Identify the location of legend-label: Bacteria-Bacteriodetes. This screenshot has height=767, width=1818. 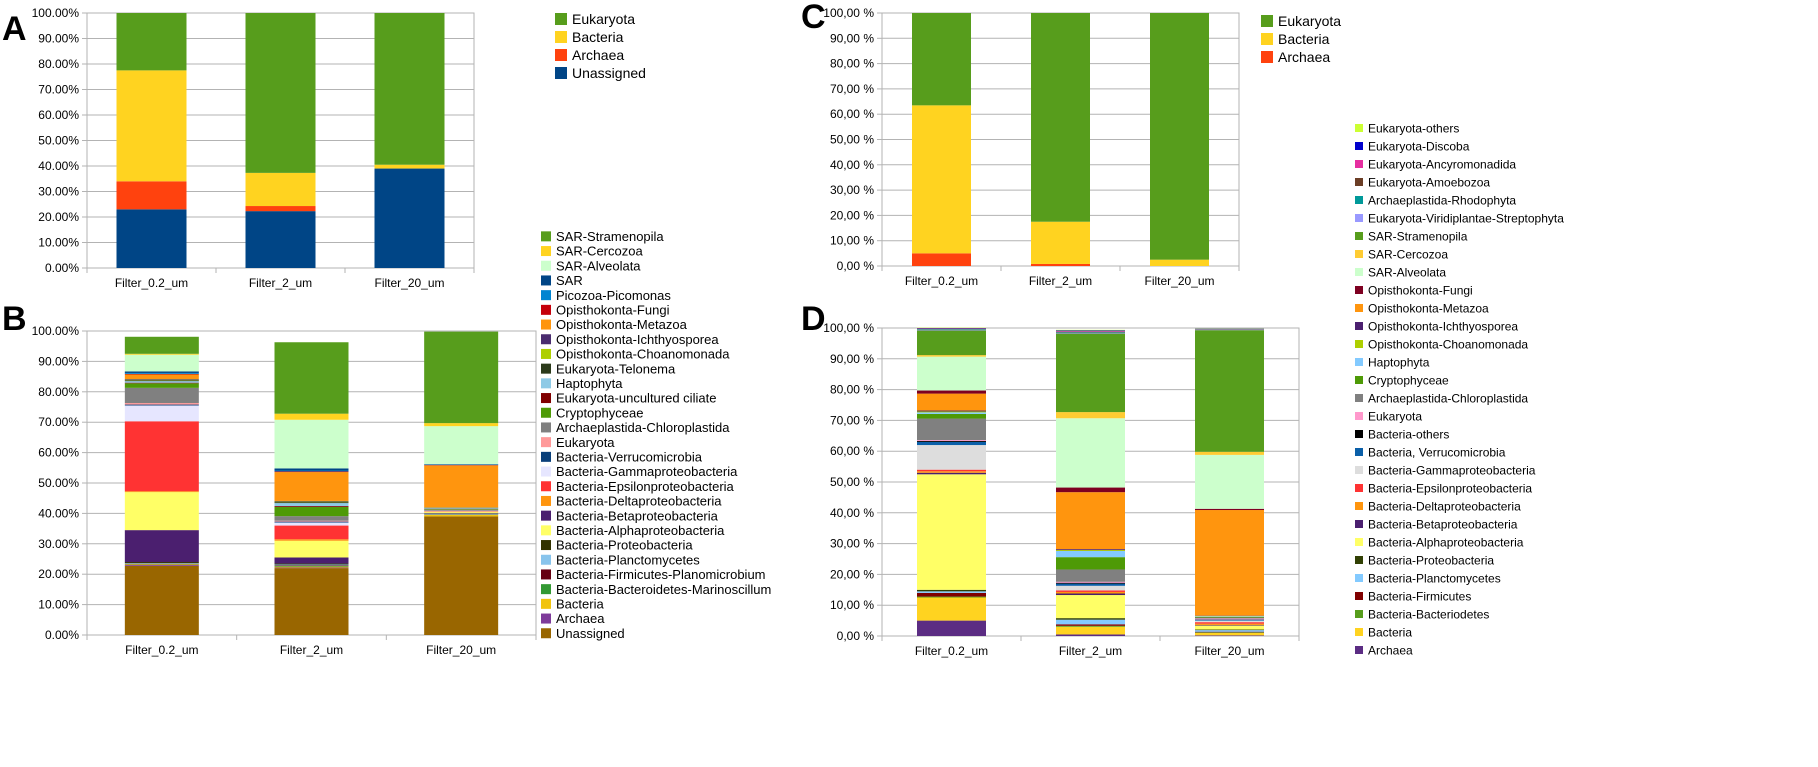
(1428, 614).